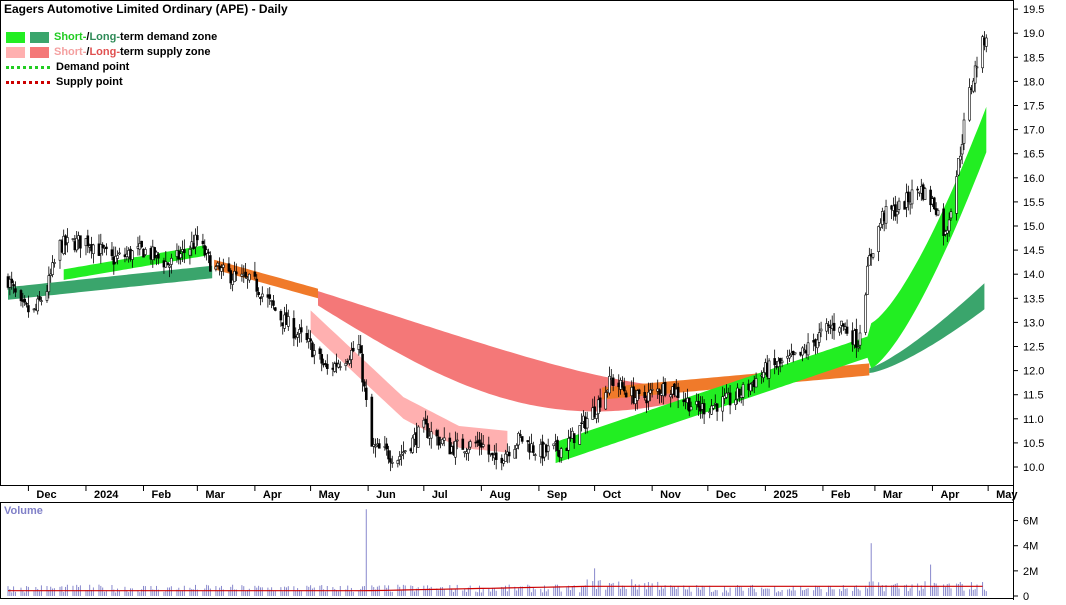 This screenshot has width=1066, height=605. I want to click on short-demand-zone, so click(134, 262).